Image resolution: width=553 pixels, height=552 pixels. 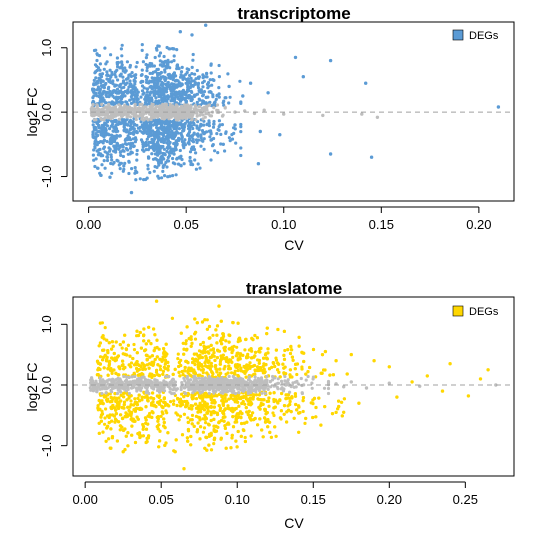 What do you see at coordinates (46, 112) in the screenshot?
I see `transcriptome-y-tick-label: 0.0` at bounding box center [46, 112].